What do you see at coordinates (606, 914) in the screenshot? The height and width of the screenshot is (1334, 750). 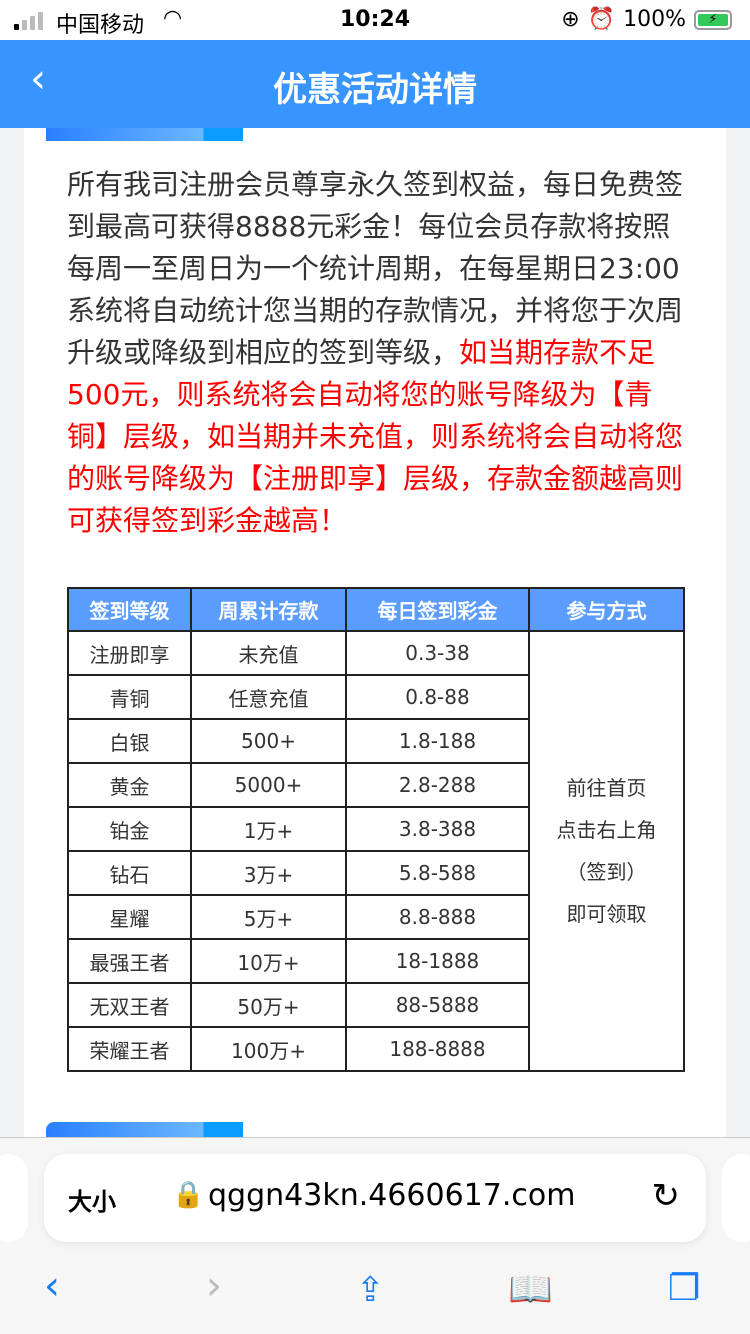 I see `method-line: 即可领取` at bounding box center [606, 914].